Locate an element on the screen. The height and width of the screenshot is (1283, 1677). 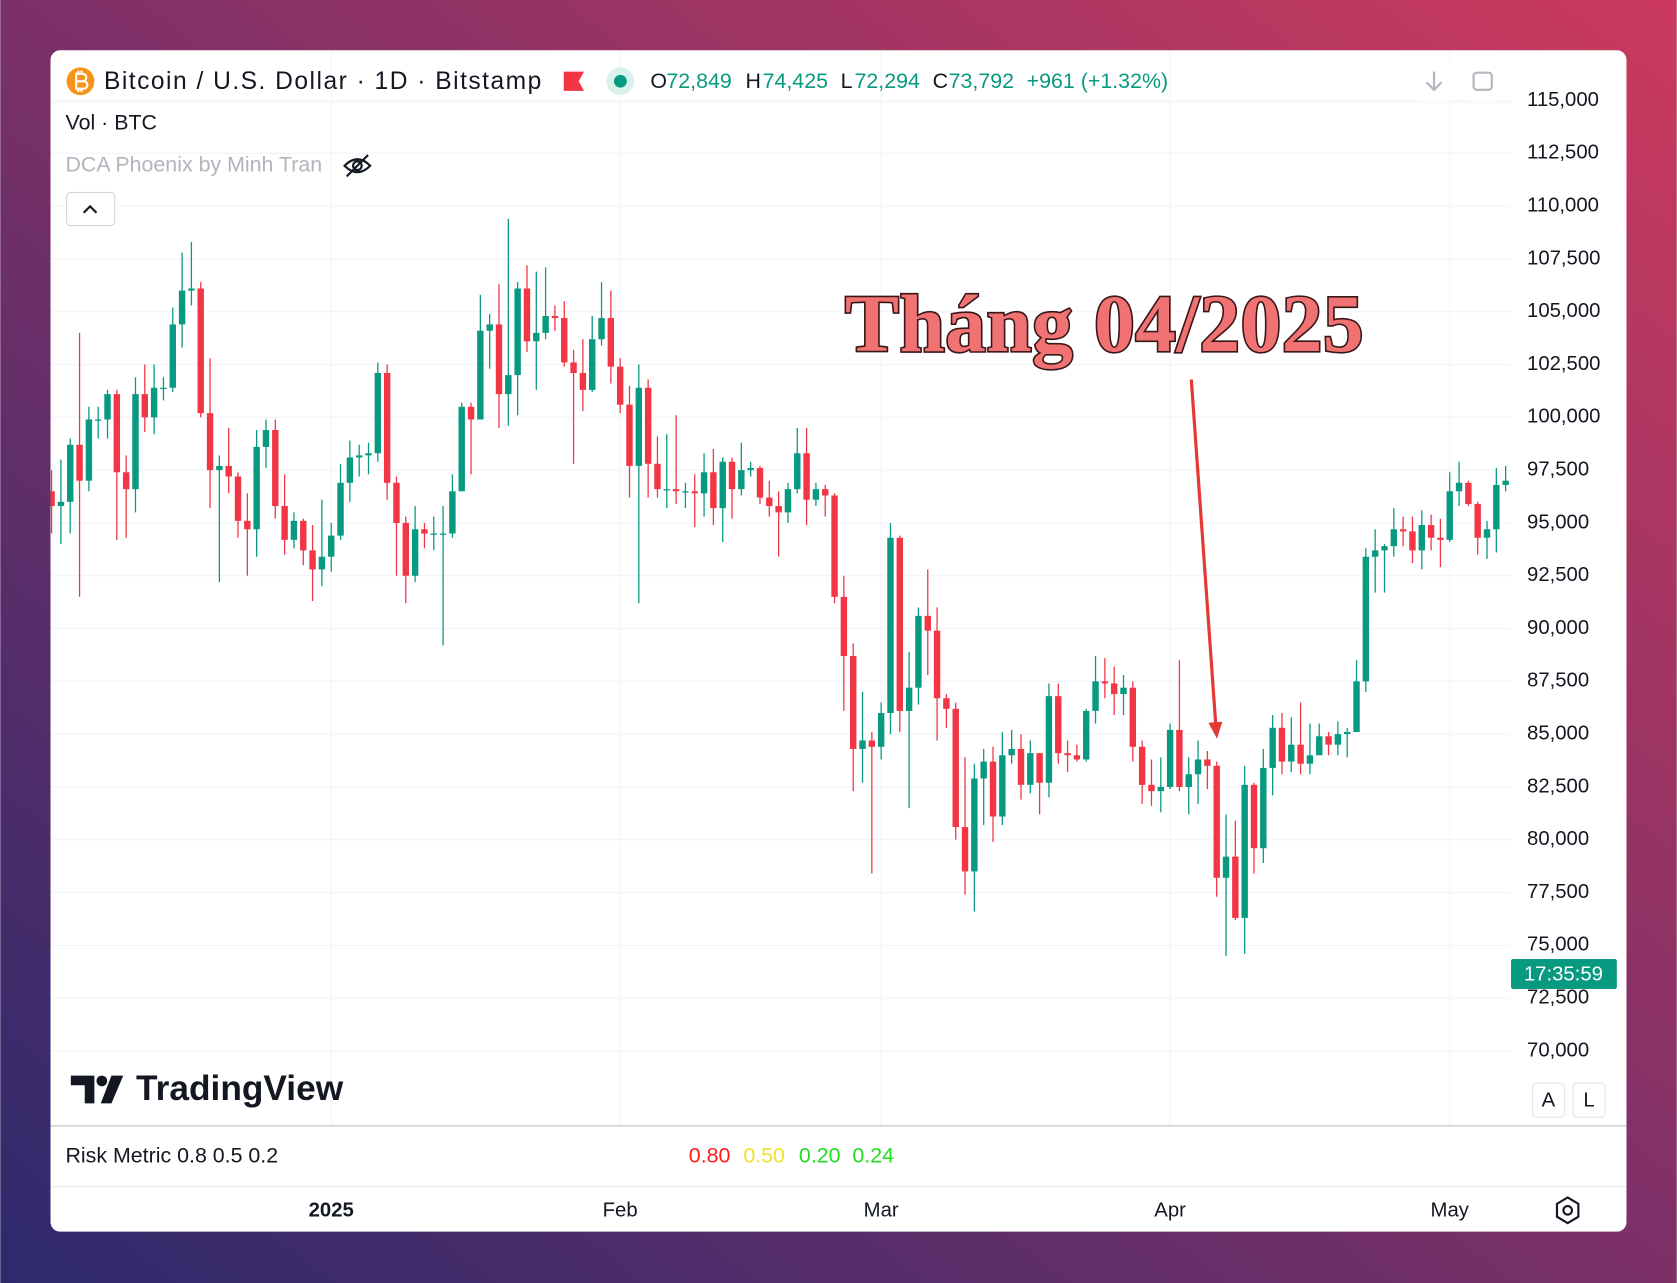
download-icon is located at coordinates (1434, 81).